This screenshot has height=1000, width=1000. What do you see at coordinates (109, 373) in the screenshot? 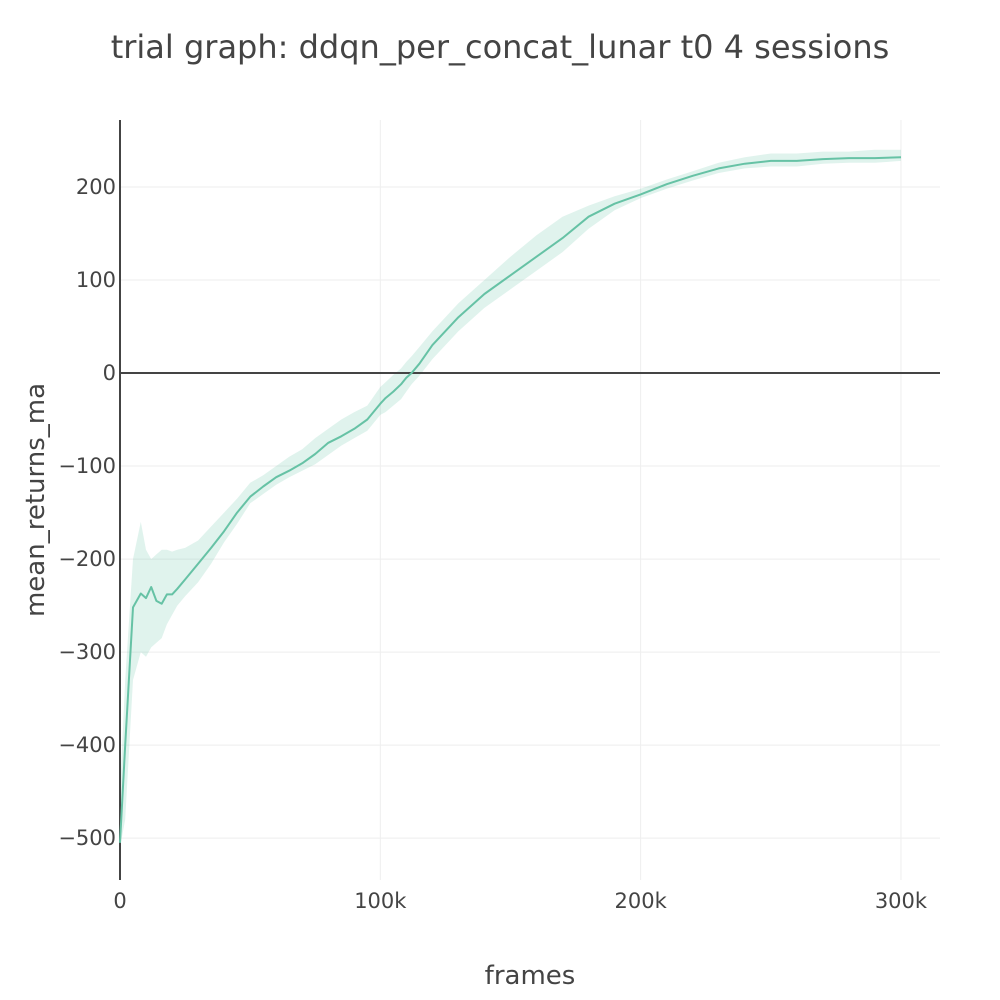
I see `y-tick-label: 0` at bounding box center [109, 373].